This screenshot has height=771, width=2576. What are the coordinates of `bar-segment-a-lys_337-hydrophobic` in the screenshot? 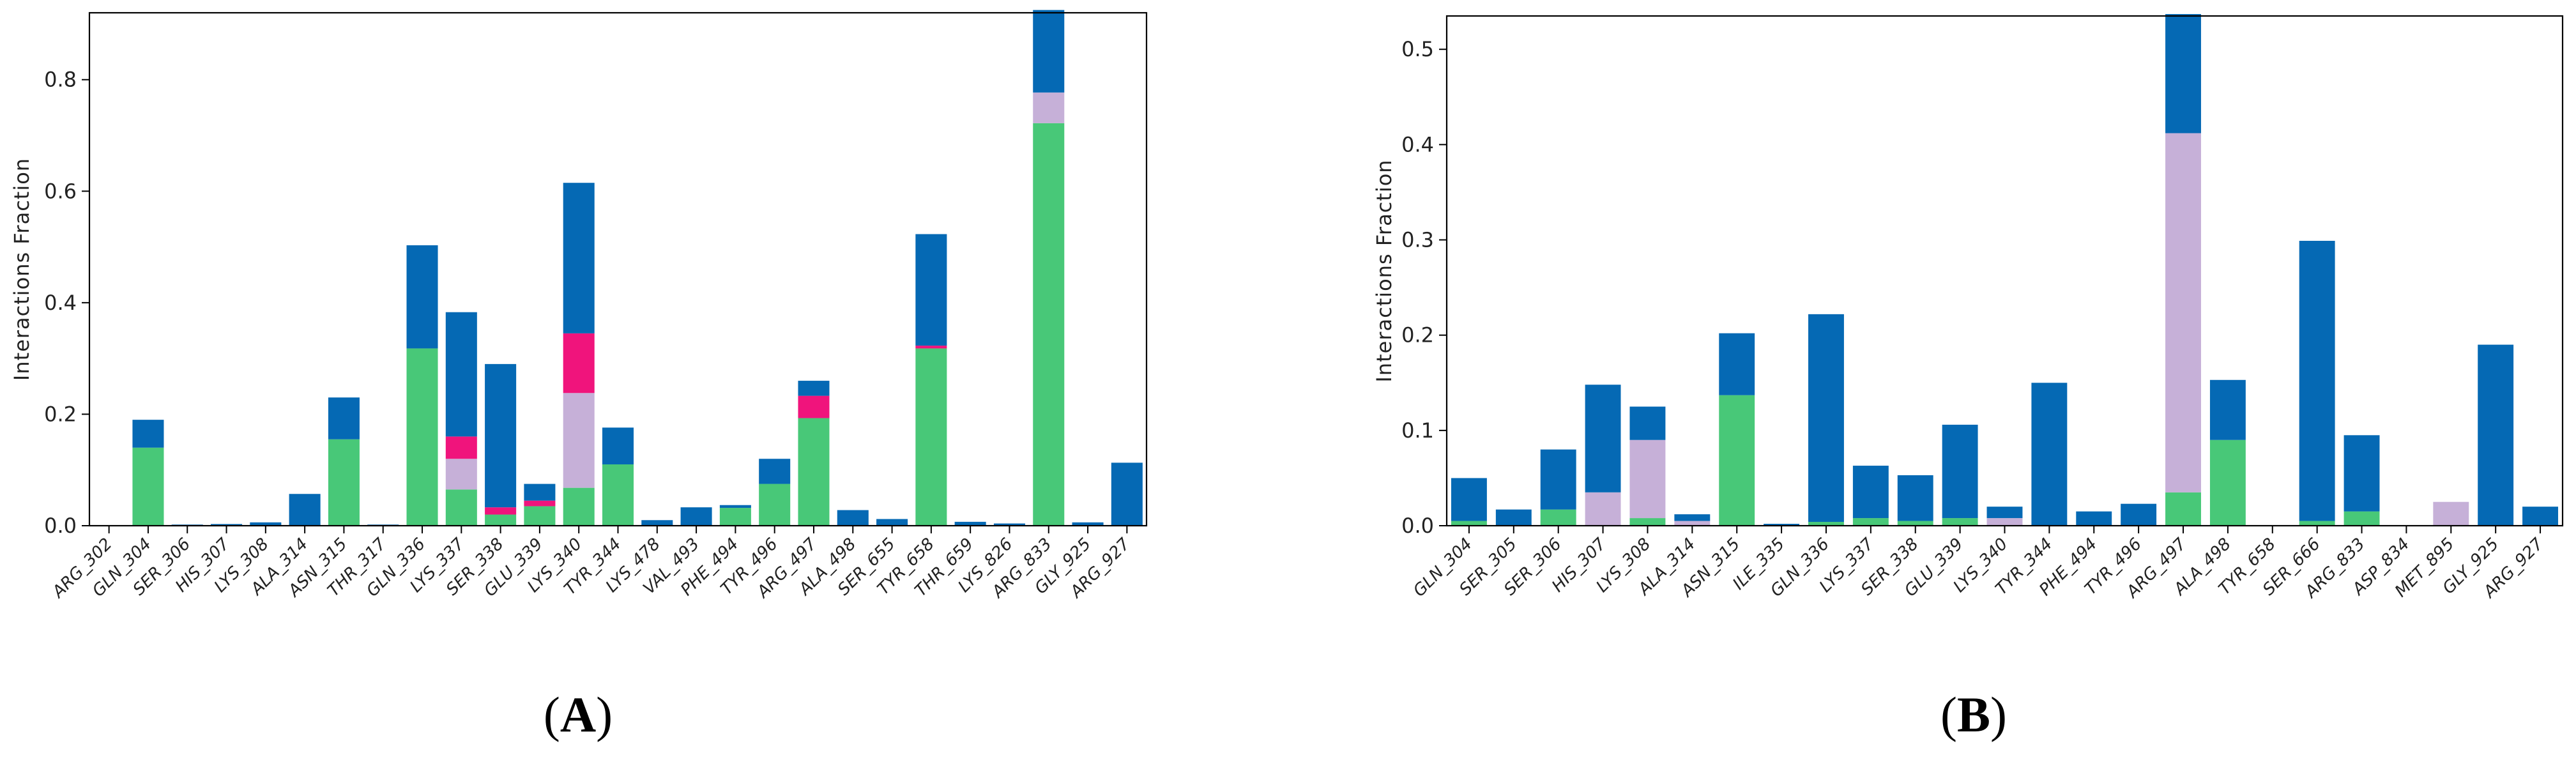 It's located at (461, 474).